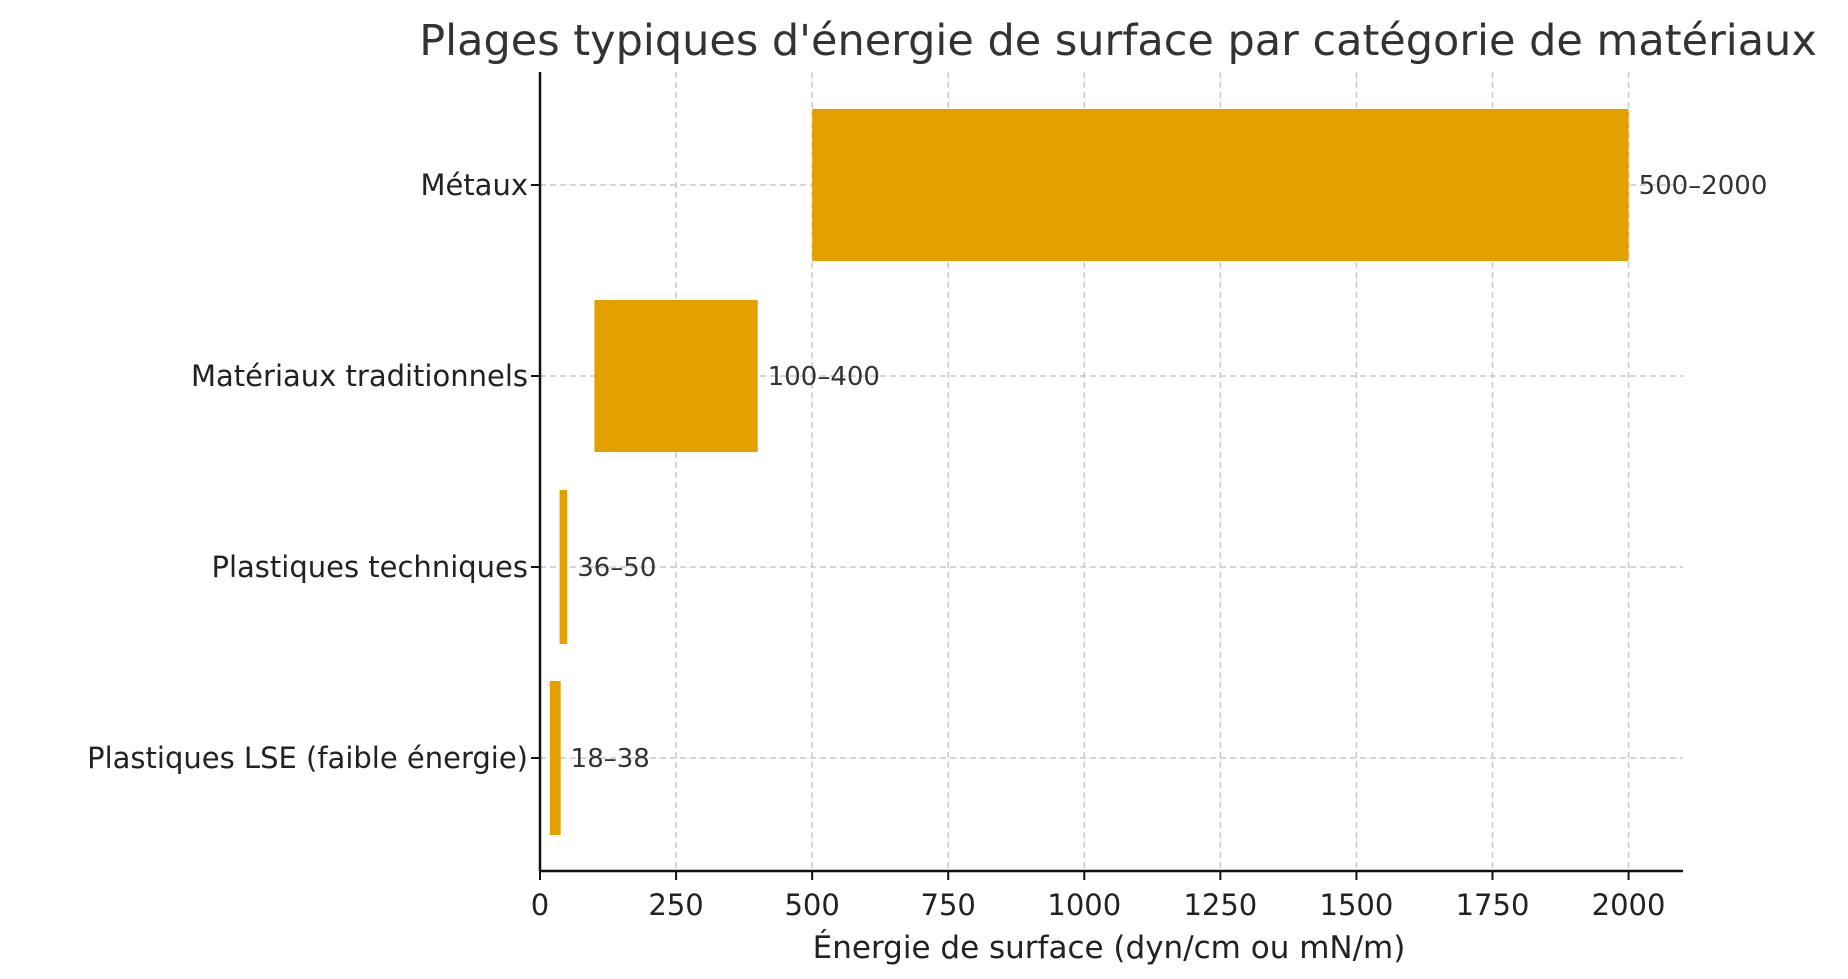 The image size is (1848, 979). What do you see at coordinates (359, 376) in the screenshot?
I see `category-label: Matériaux traditionnels` at bounding box center [359, 376].